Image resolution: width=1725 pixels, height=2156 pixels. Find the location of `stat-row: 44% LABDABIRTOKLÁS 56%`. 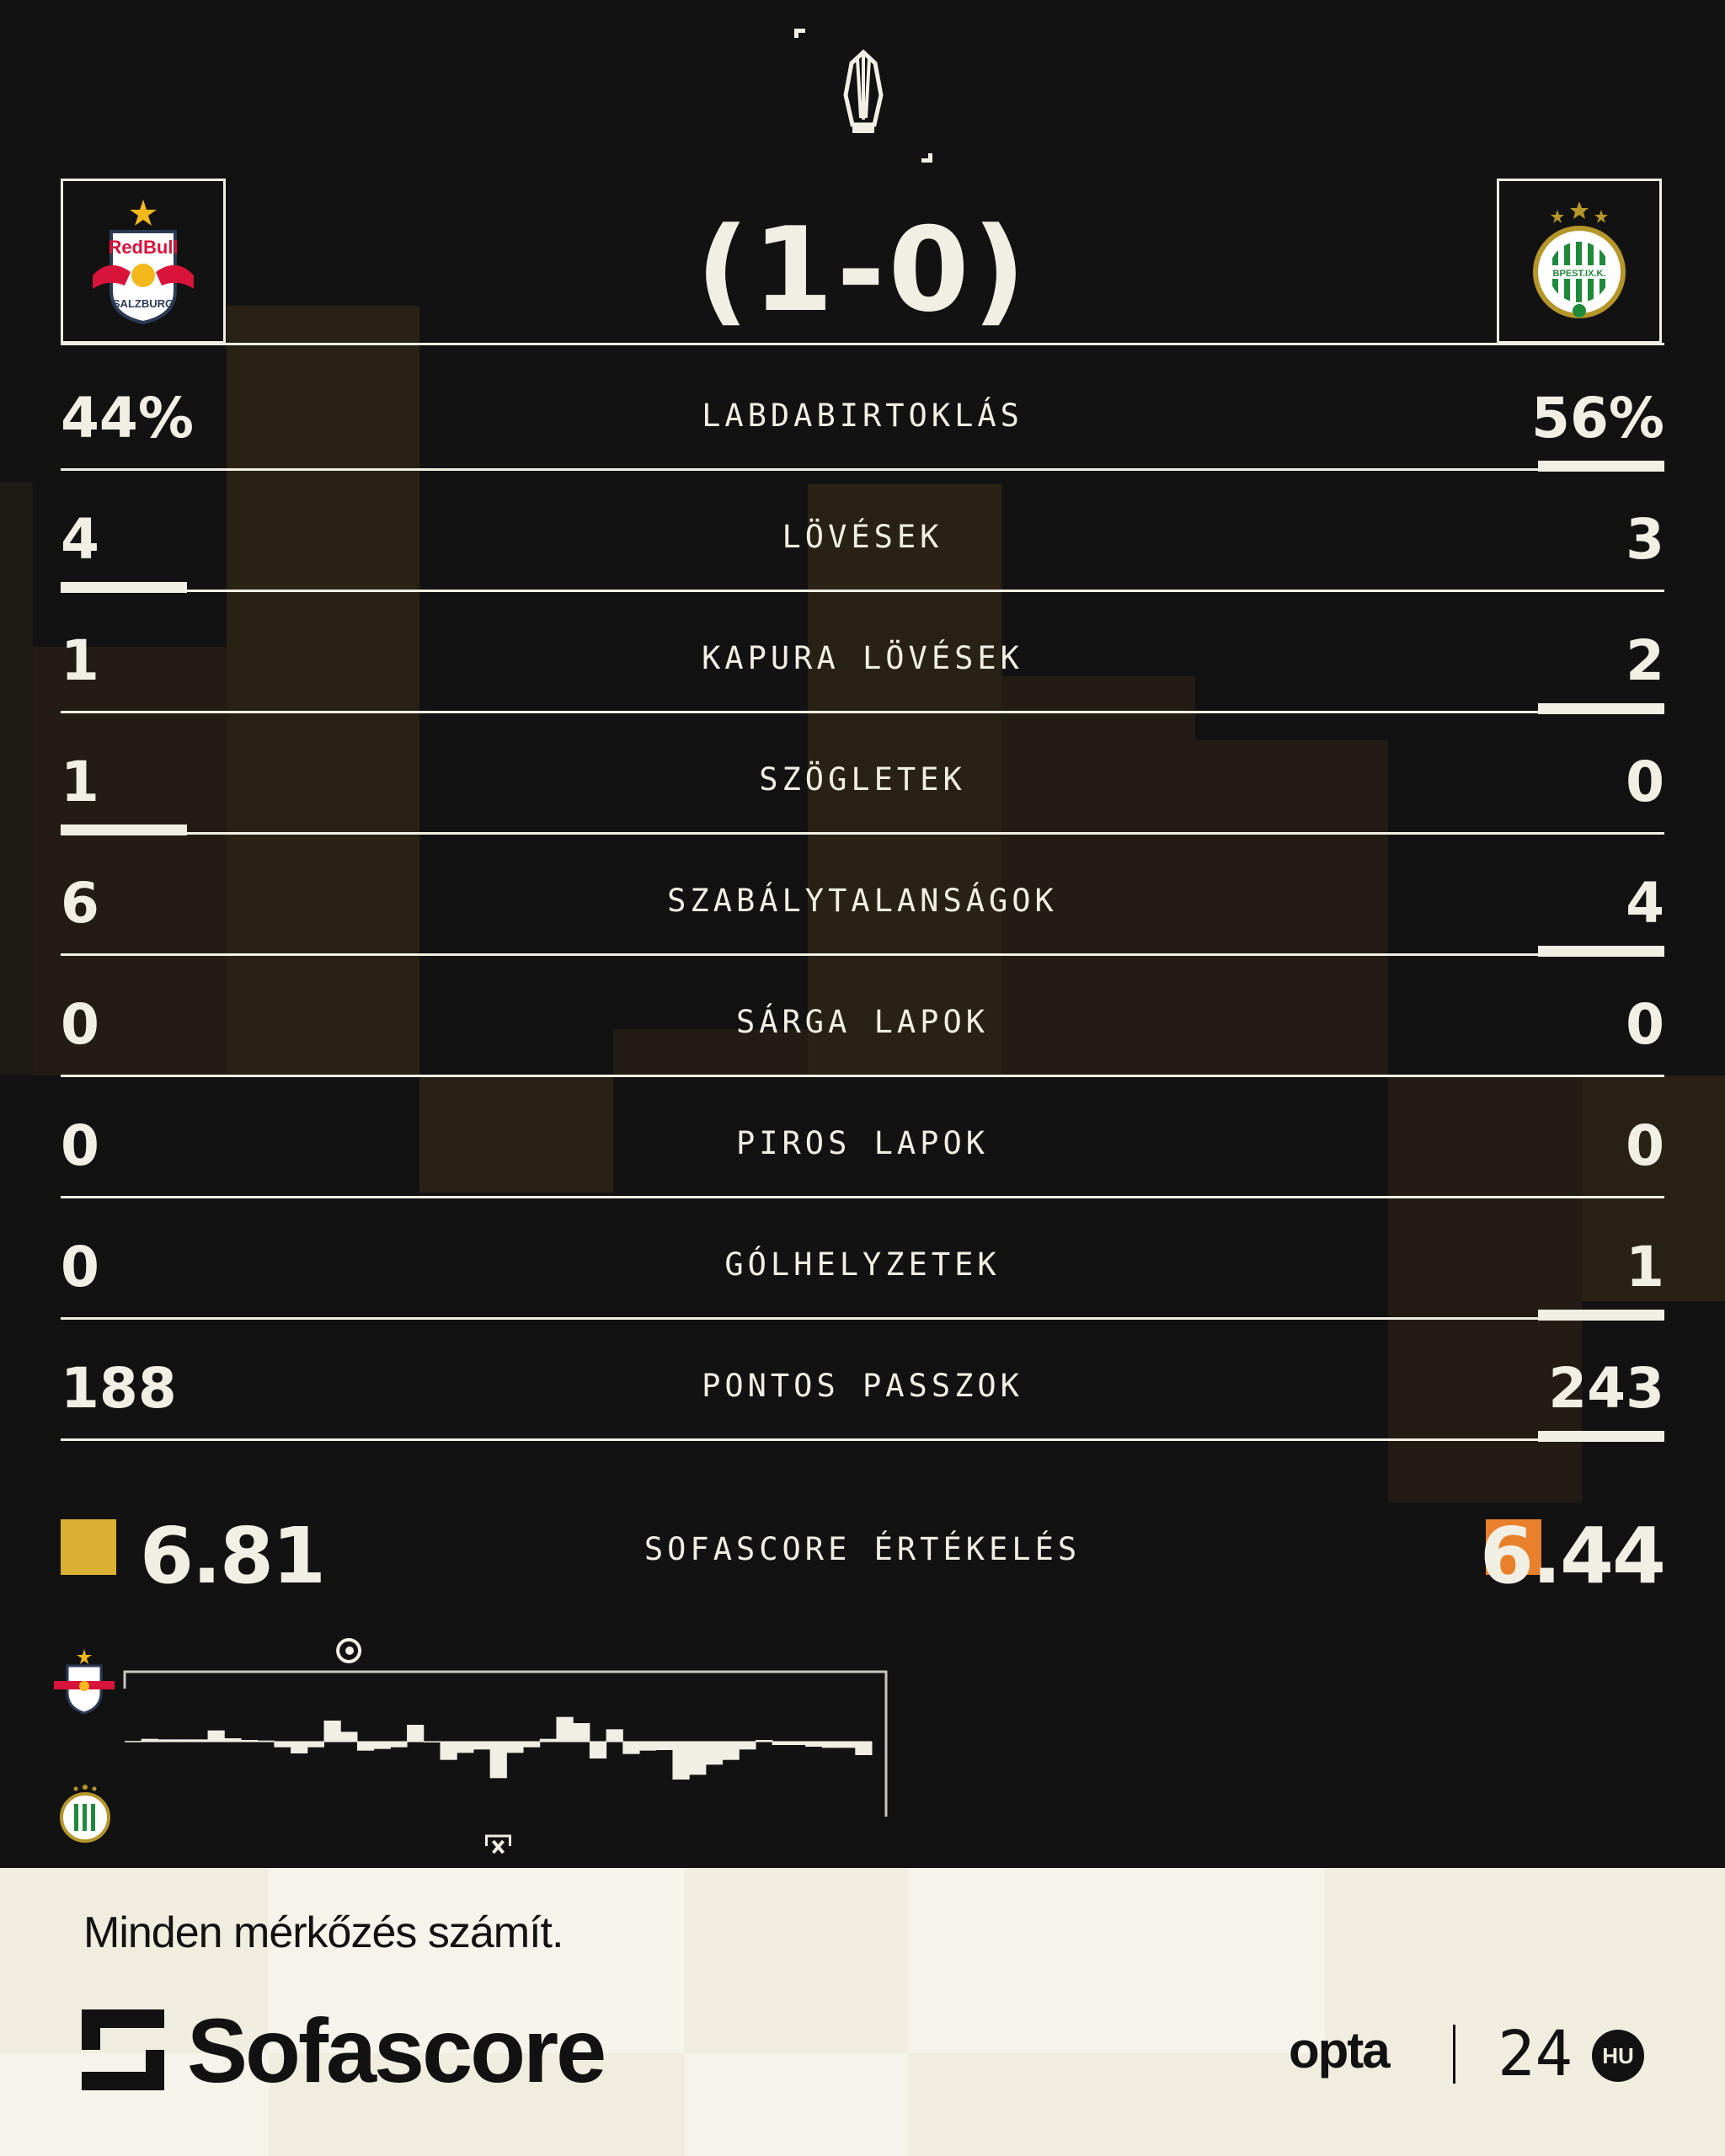

stat-row: 44% LABDABIRTOKLÁS 56% is located at coordinates (862, 410).